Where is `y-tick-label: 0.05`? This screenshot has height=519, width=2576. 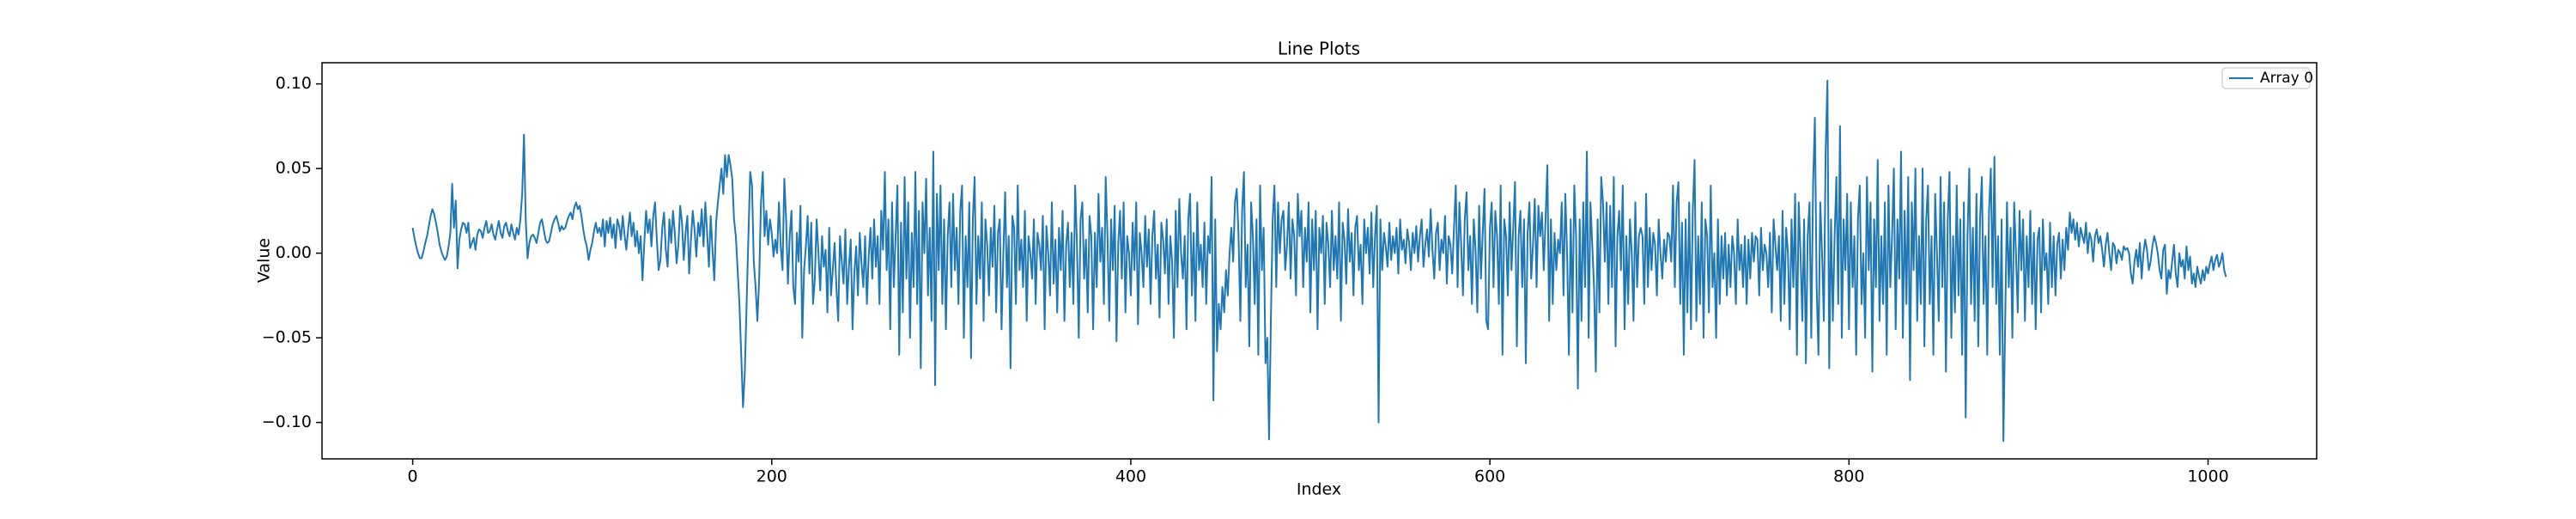
y-tick-label: 0.05 is located at coordinates (294, 168).